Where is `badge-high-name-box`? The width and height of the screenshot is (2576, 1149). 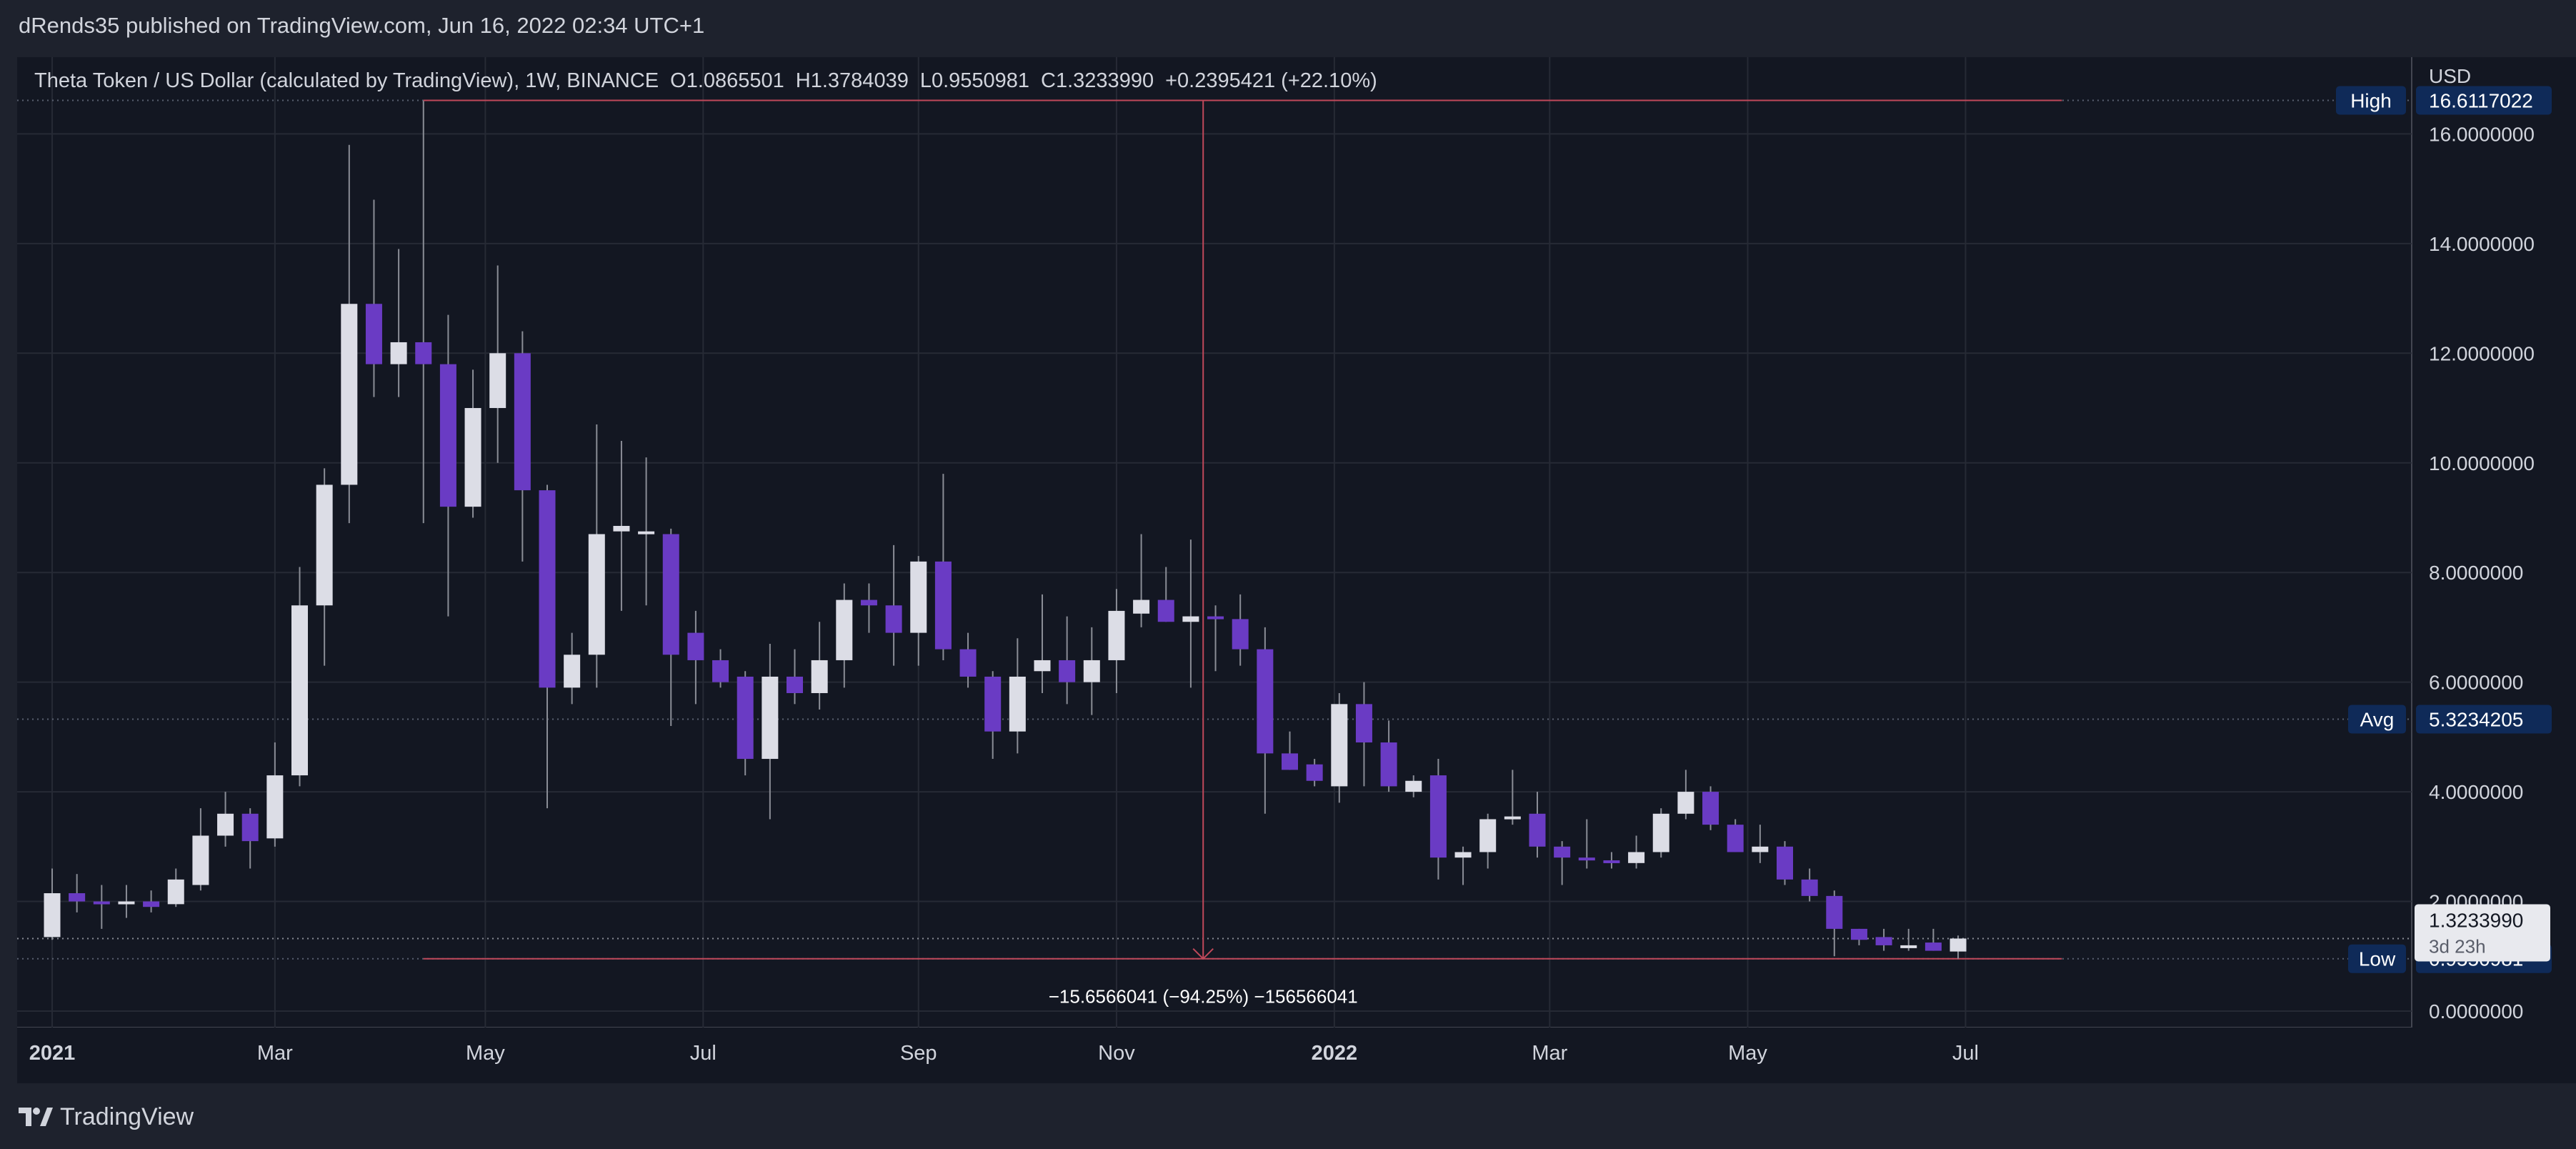 badge-high-name-box is located at coordinates (2371, 101).